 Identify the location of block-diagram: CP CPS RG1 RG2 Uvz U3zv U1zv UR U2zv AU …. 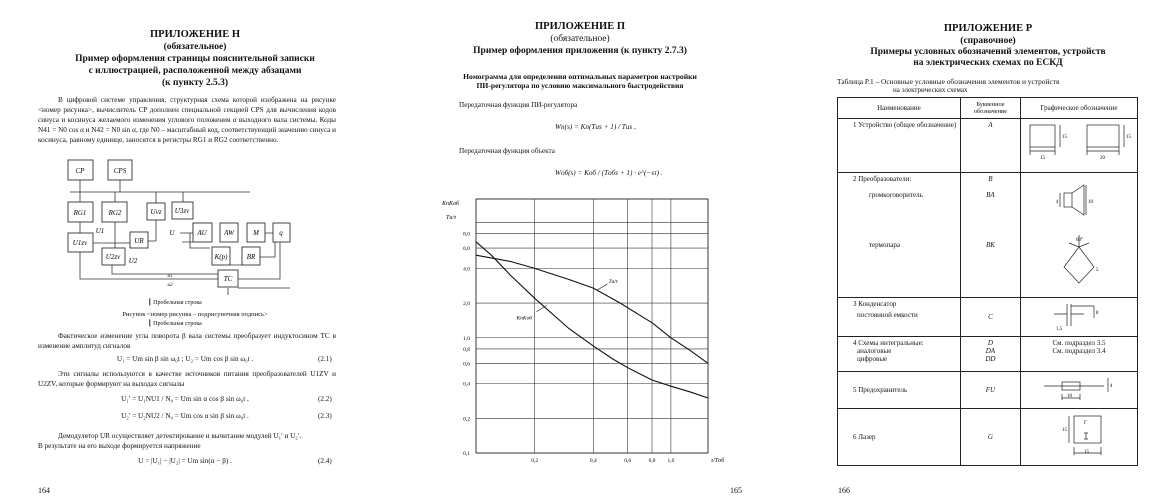
(179, 227).